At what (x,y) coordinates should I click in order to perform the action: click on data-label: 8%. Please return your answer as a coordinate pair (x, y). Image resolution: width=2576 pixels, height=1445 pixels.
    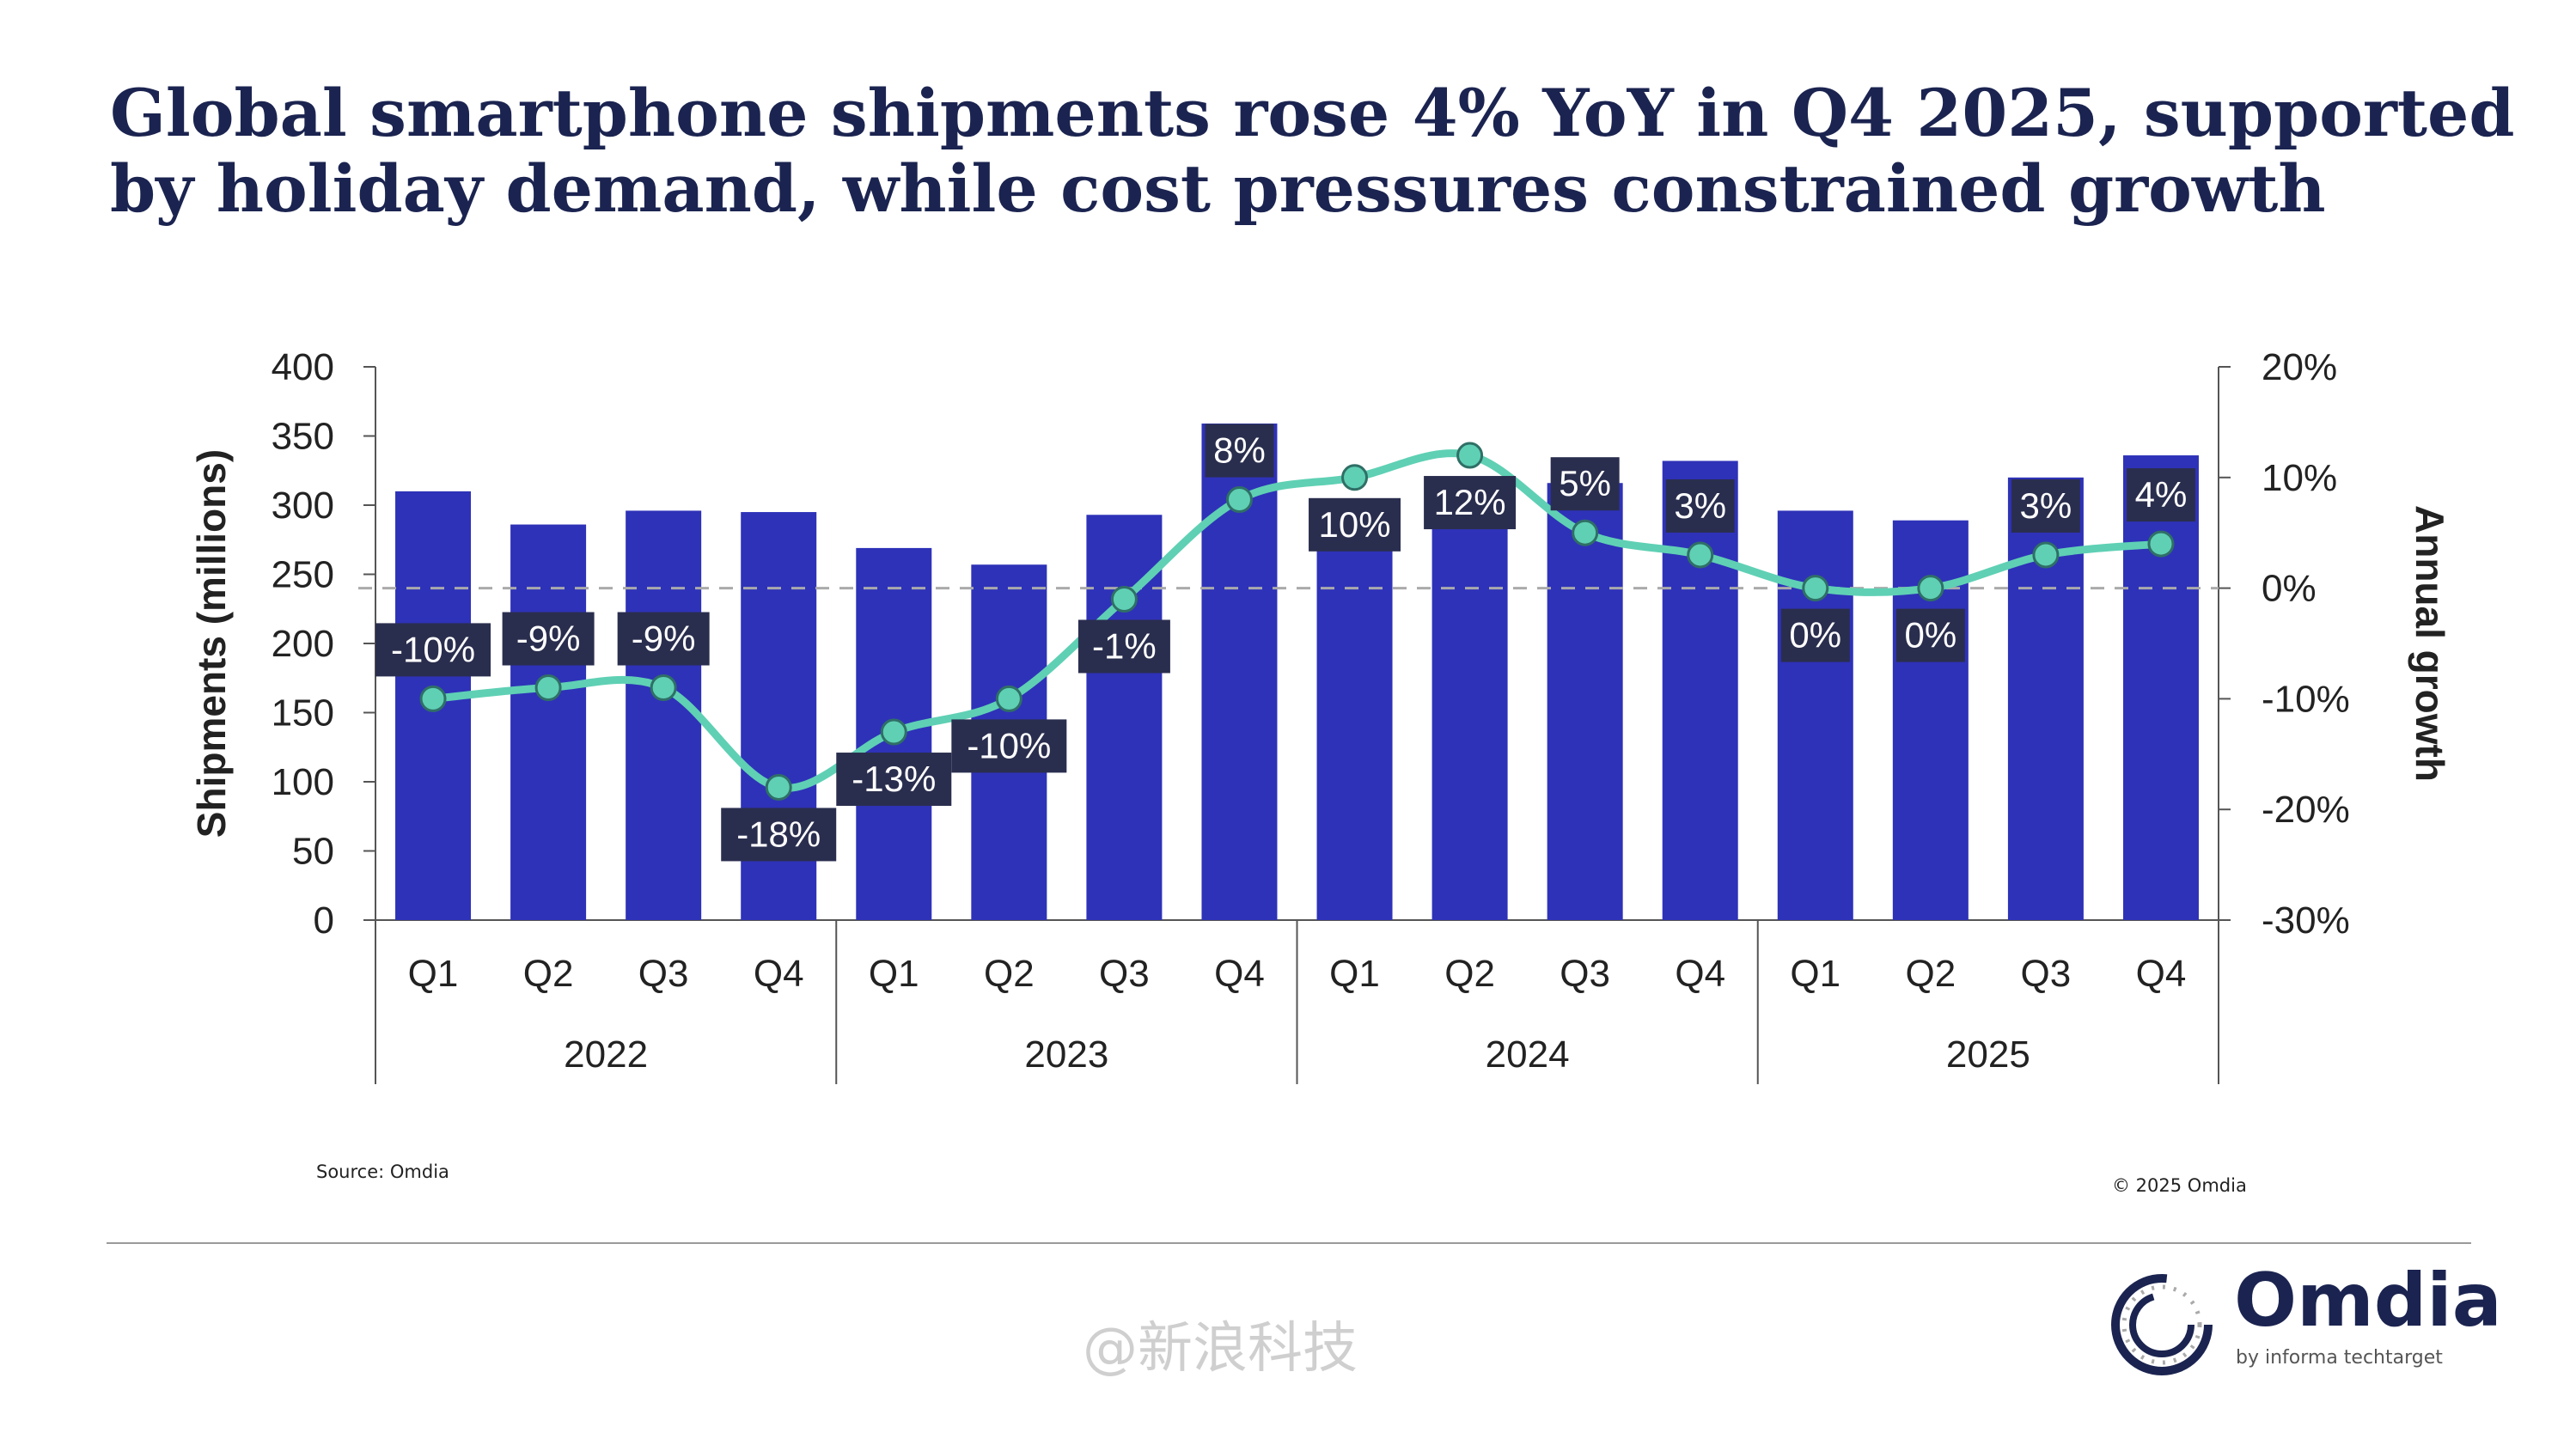
    Looking at the image, I should click on (1239, 450).